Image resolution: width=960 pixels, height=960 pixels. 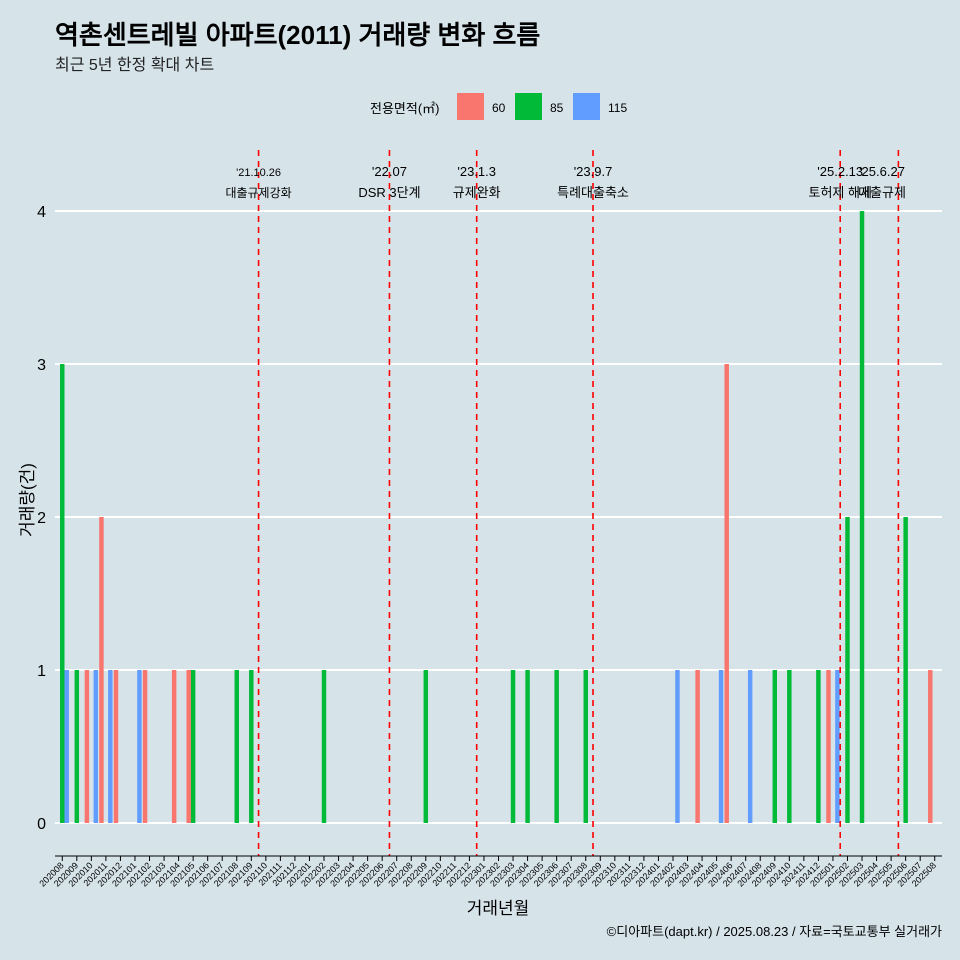 I want to click on event-label-4: 토허제 해제, so click(x=840, y=192).